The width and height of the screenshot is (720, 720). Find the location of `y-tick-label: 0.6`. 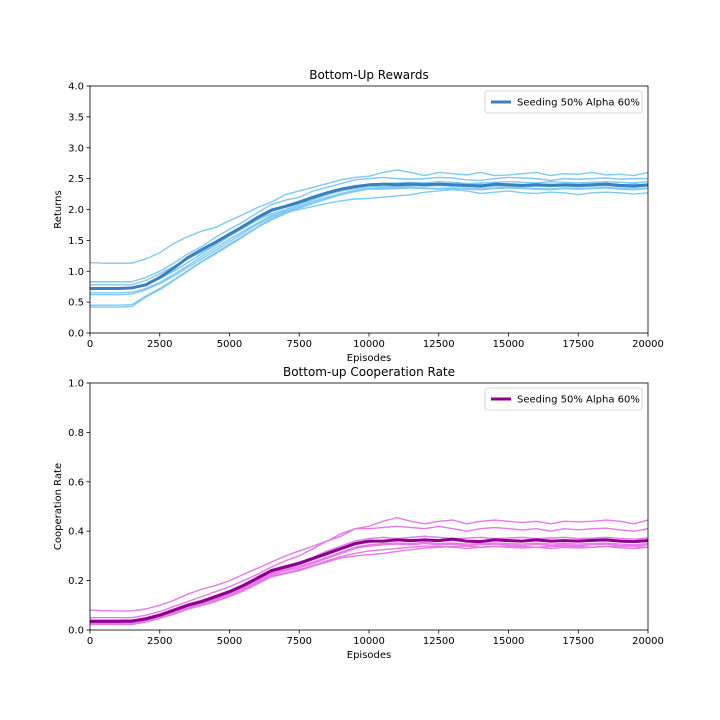

y-tick-label: 0.6 is located at coordinates (76, 482).